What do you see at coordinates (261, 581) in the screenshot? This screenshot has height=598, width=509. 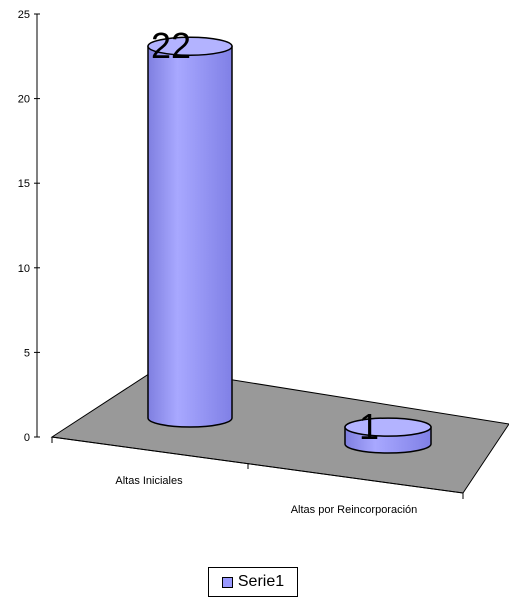 I see `legend-label: Serie1` at bounding box center [261, 581].